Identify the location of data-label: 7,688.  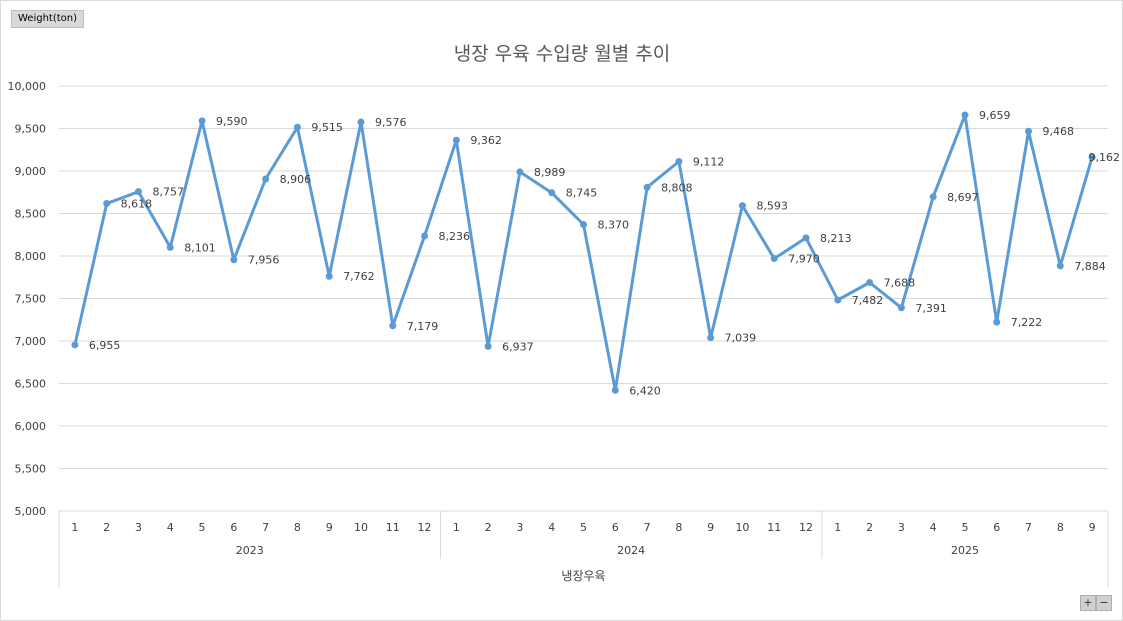
(900, 283).